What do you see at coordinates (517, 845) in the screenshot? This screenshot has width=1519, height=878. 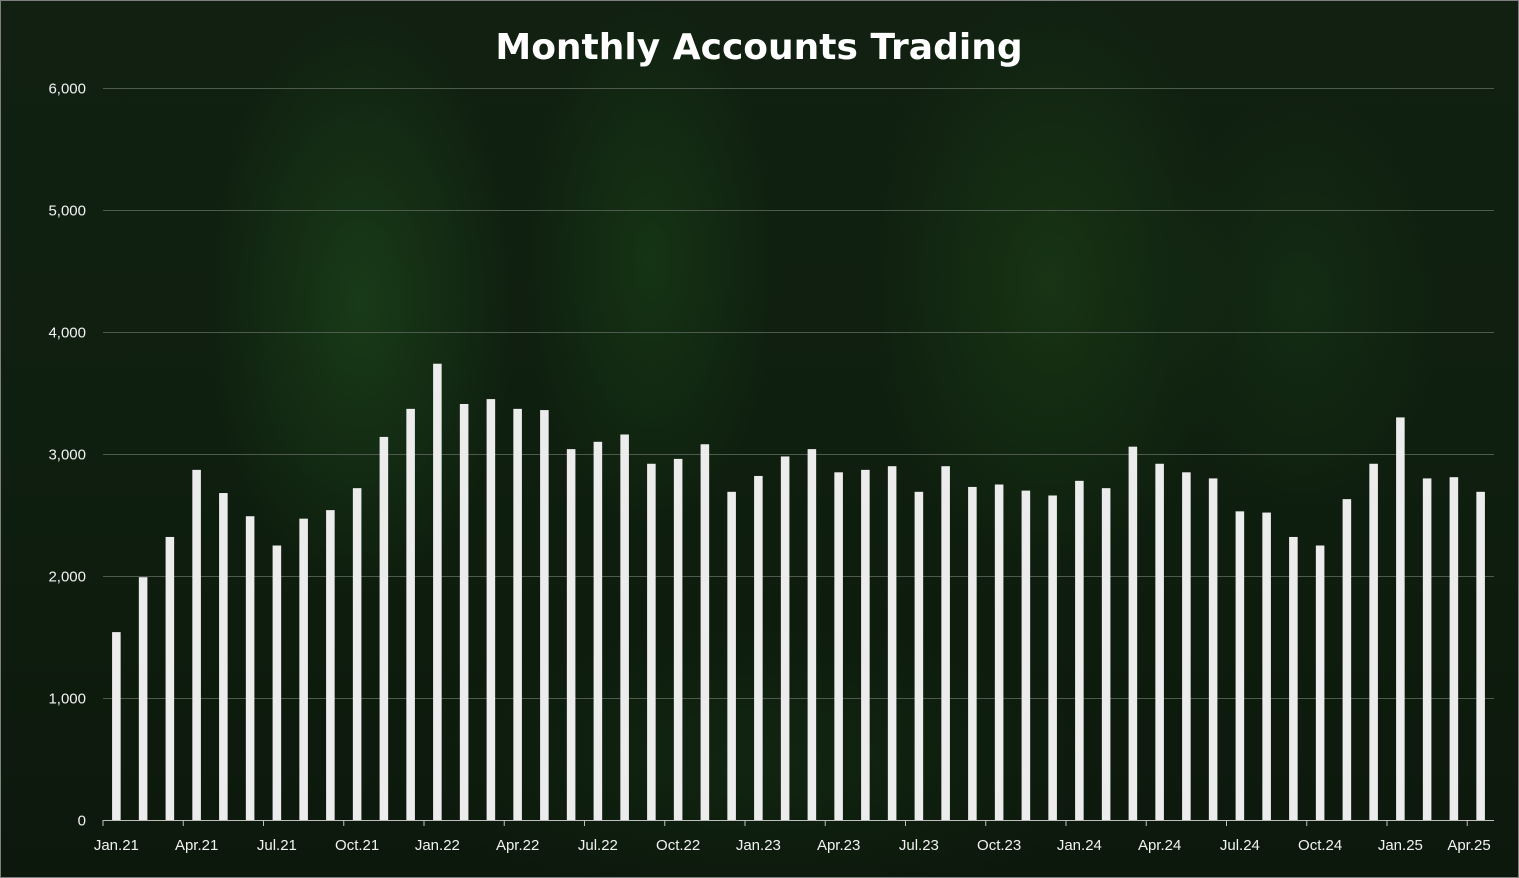 I see `x-tick-label: Apr.22` at bounding box center [517, 845].